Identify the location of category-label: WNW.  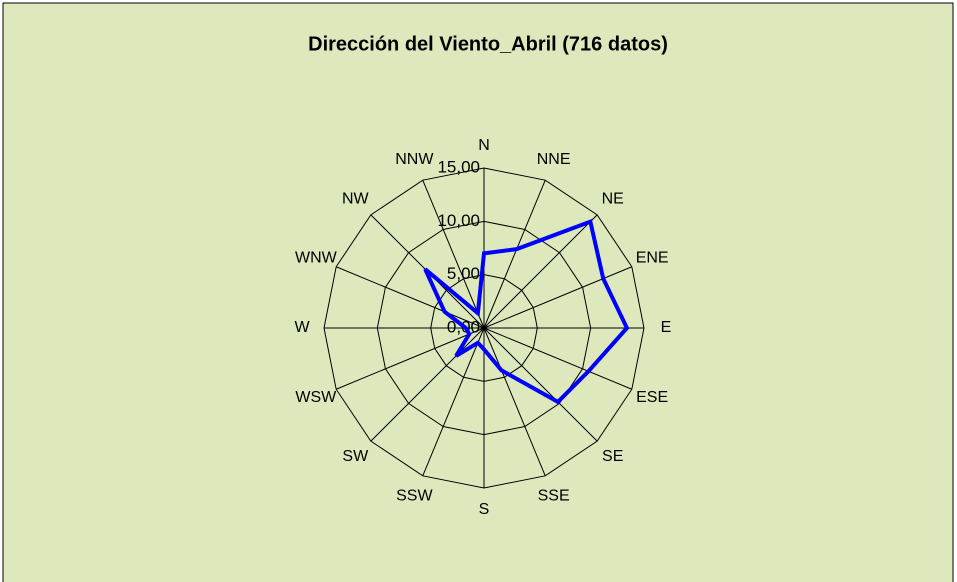
(316, 258).